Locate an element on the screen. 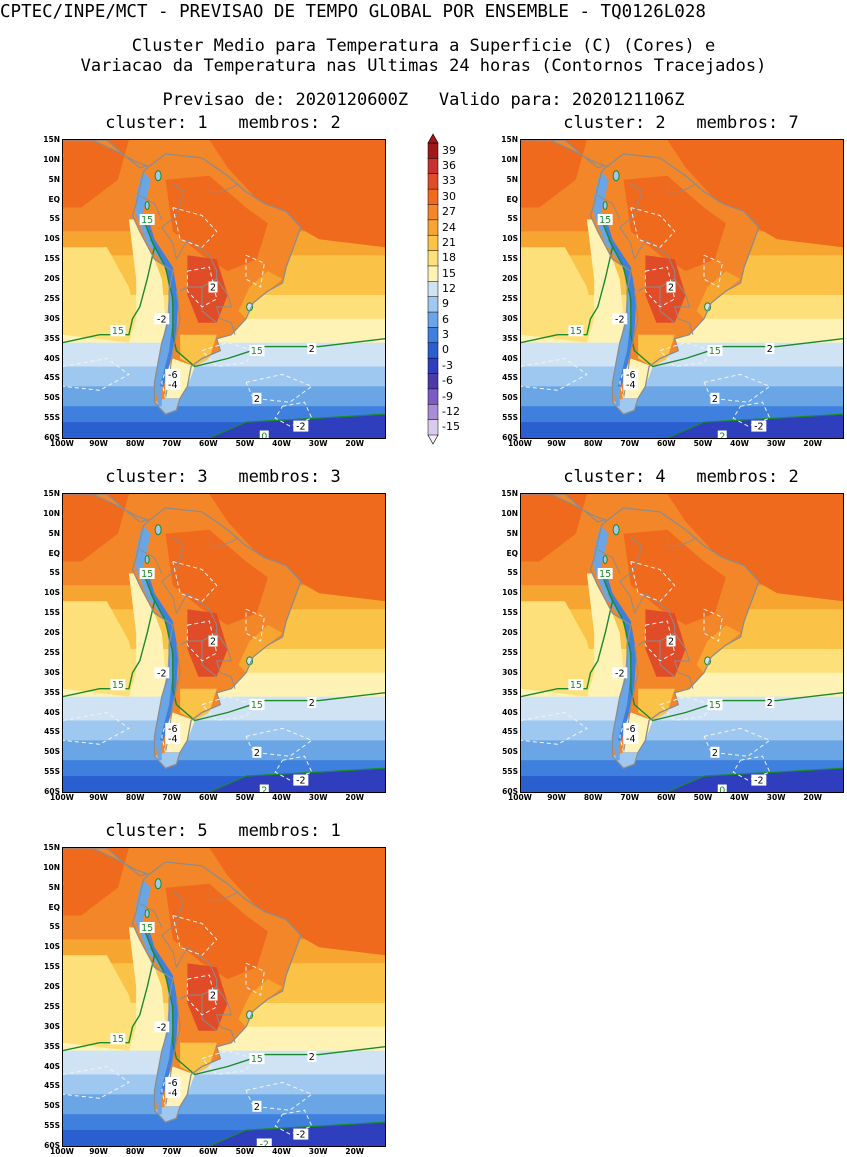  cluster-title: cluster: 3 membros: 3 is located at coordinates (223, 477).